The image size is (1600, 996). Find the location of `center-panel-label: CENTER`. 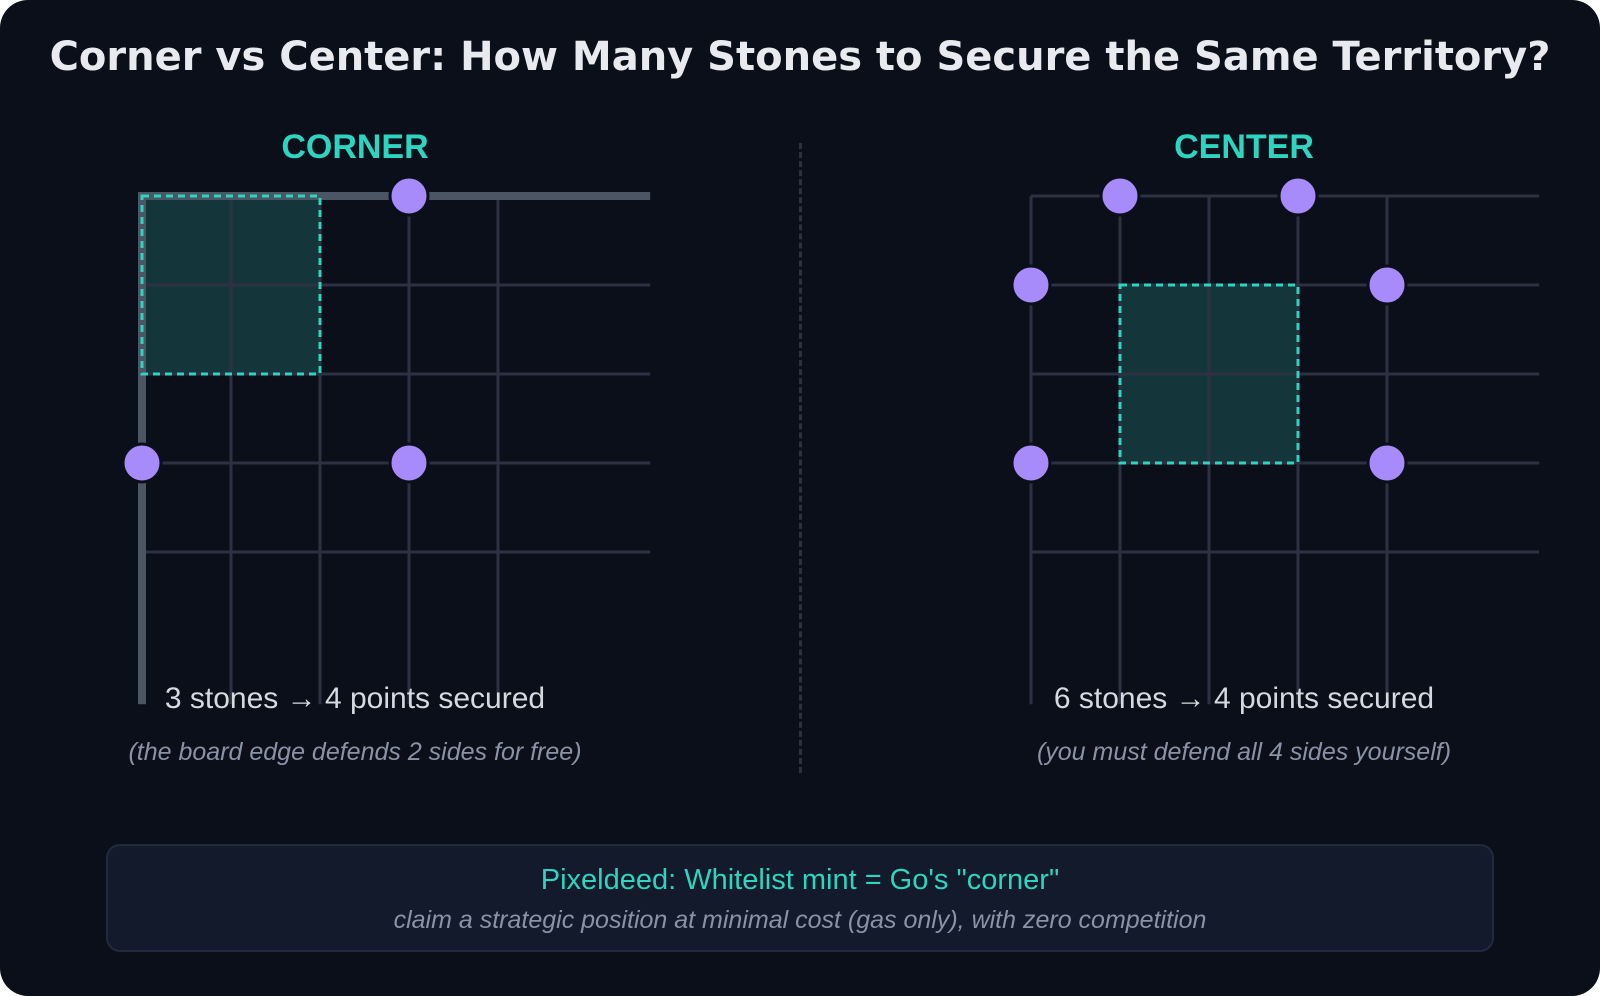

center-panel-label: CENTER is located at coordinates (1244, 147).